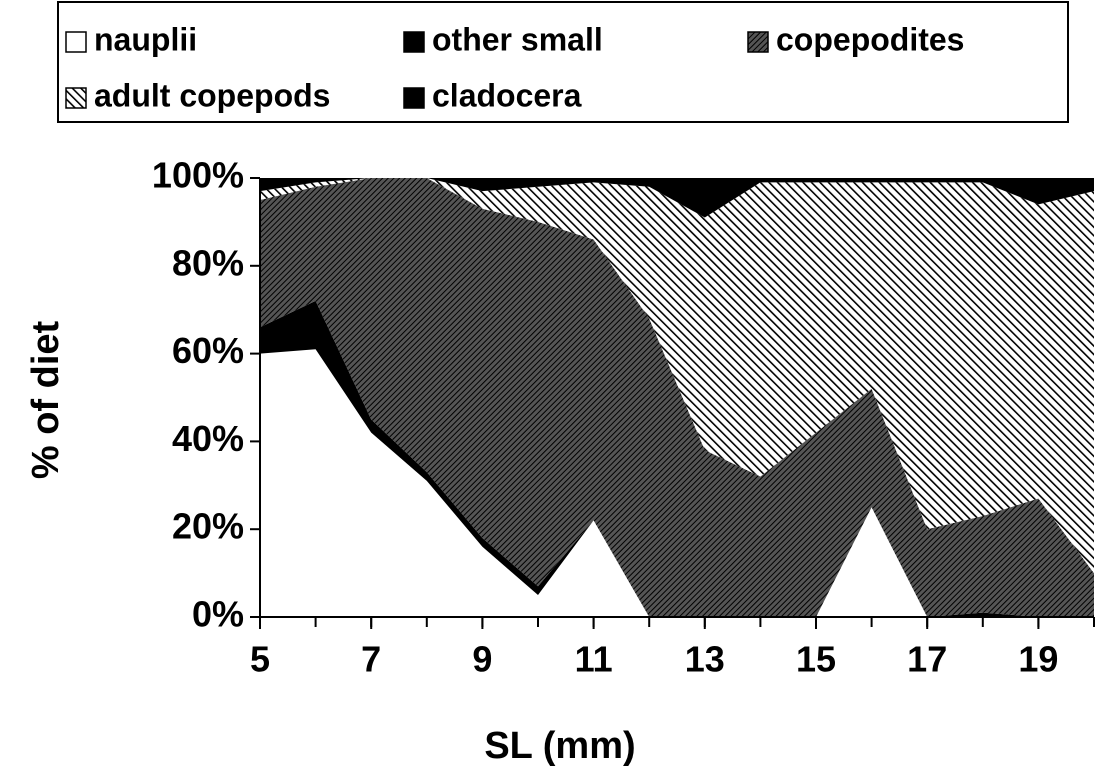 The image size is (1098, 777). I want to click on x-tick-label: 7, so click(371, 659).